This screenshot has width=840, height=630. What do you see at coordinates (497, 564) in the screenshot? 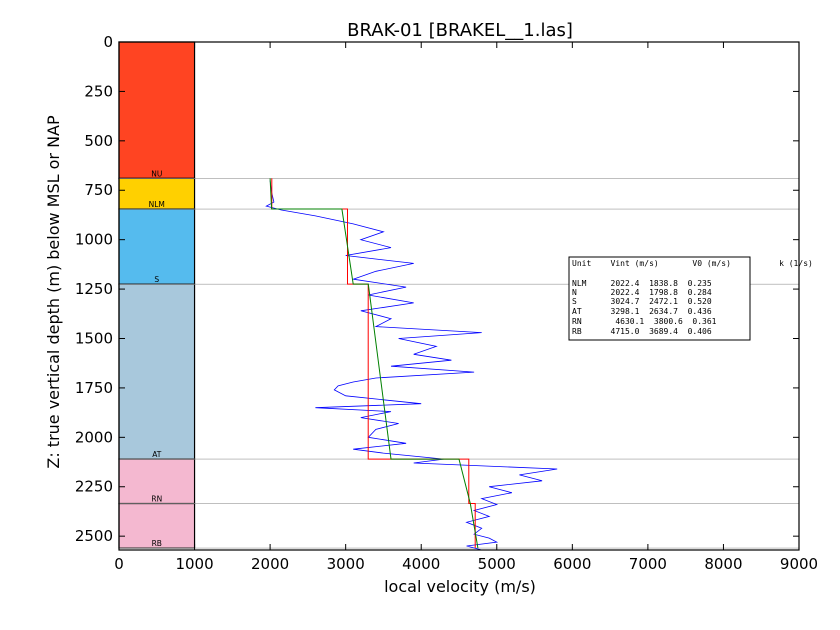
I see `x-tick-label: 5000` at bounding box center [497, 564].